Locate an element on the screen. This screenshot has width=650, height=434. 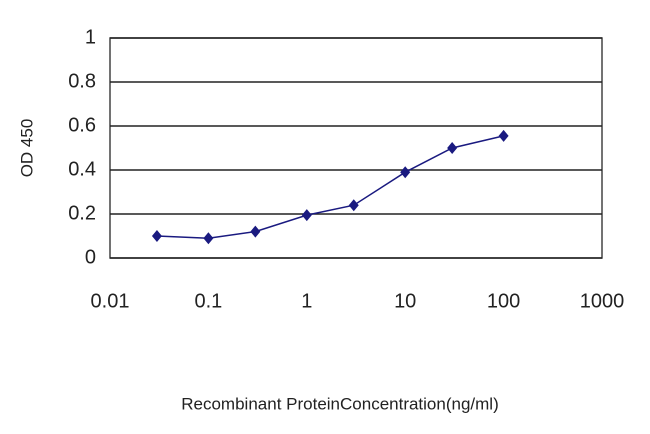
y-tick-label: 0.4 is located at coordinates (82, 169).